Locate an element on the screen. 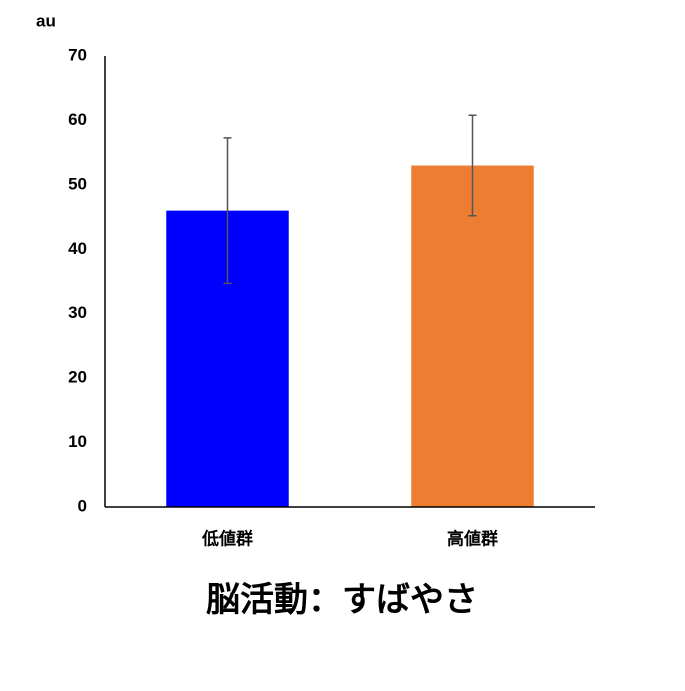 This screenshot has width=685, height=691. x-tick-label: 低値群 is located at coordinates (227, 538).